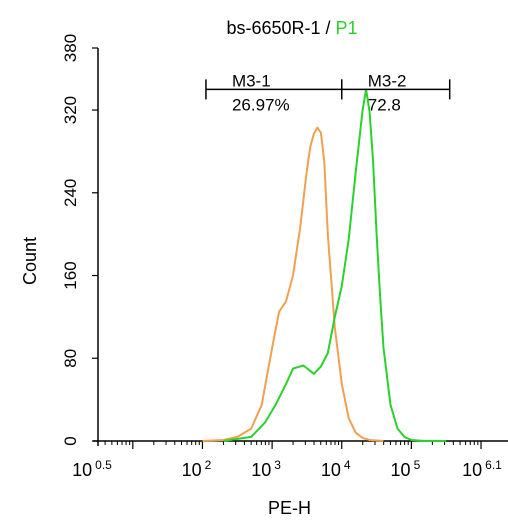 The height and width of the screenshot is (531, 508). I want to click on x-tick-label: 10 3, so click(266, 469).